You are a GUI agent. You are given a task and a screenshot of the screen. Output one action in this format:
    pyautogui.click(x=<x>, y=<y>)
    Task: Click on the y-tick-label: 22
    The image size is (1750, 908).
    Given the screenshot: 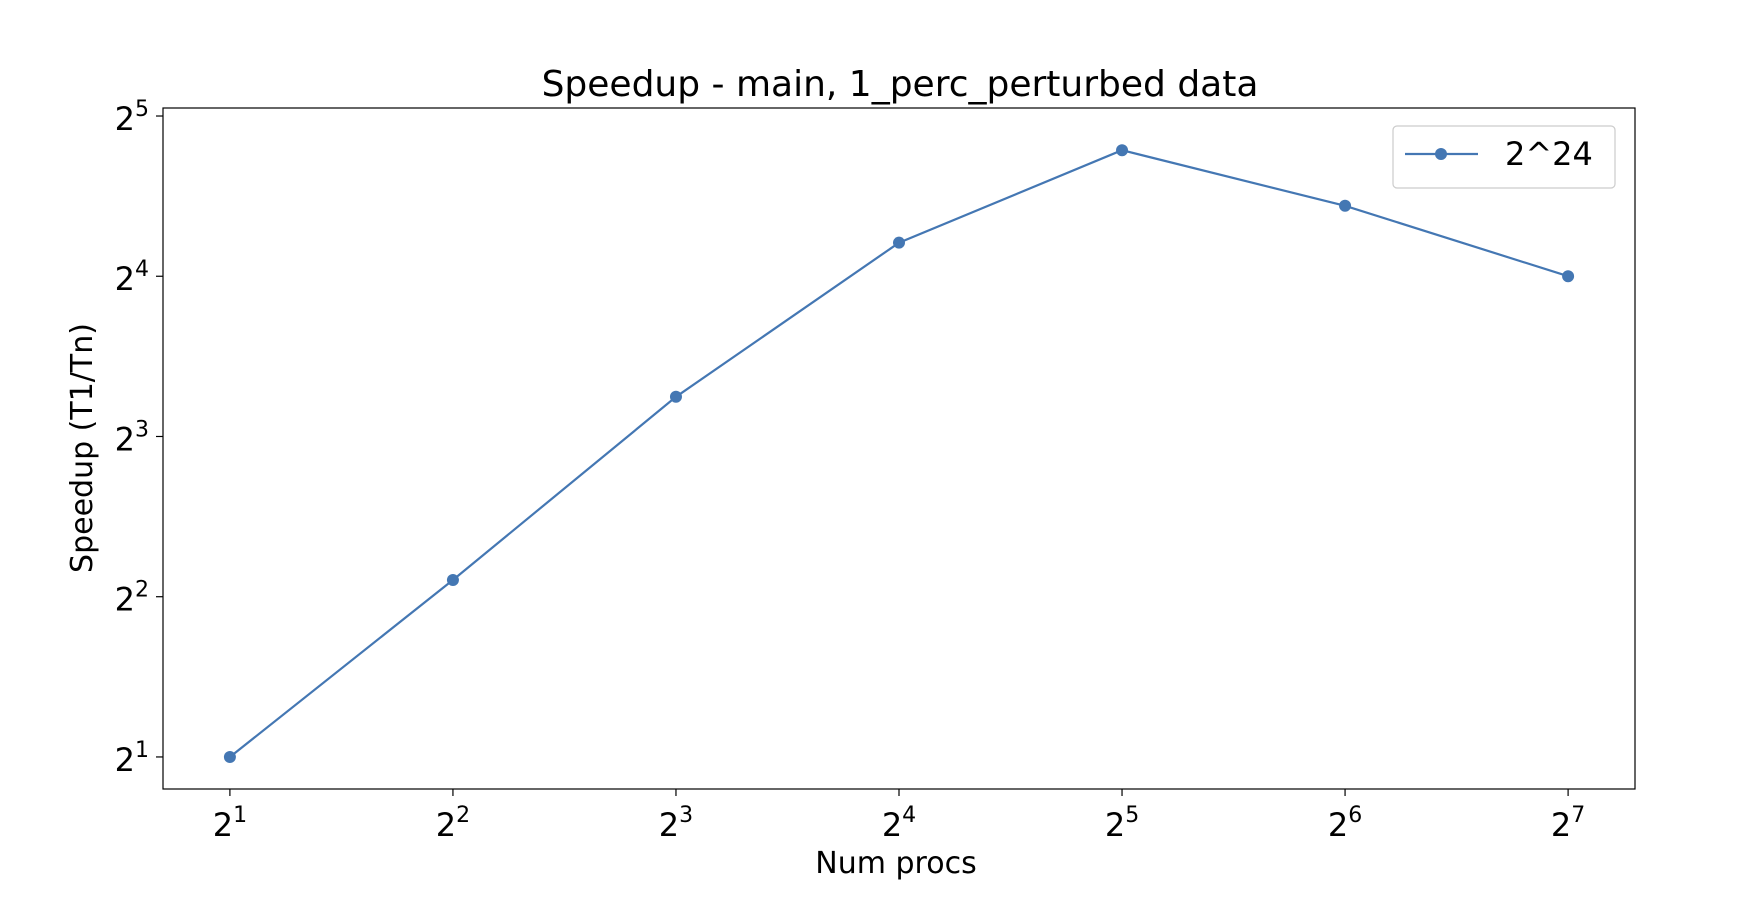 What is the action you would take?
    pyautogui.click(x=132, y=598)
    